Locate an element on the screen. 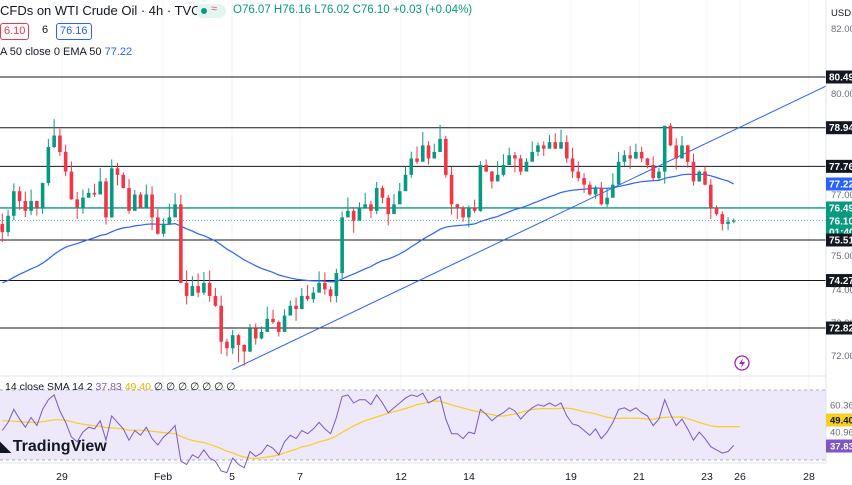  rsi-axis-label: 49.40 is located at coordinates (841, 421).